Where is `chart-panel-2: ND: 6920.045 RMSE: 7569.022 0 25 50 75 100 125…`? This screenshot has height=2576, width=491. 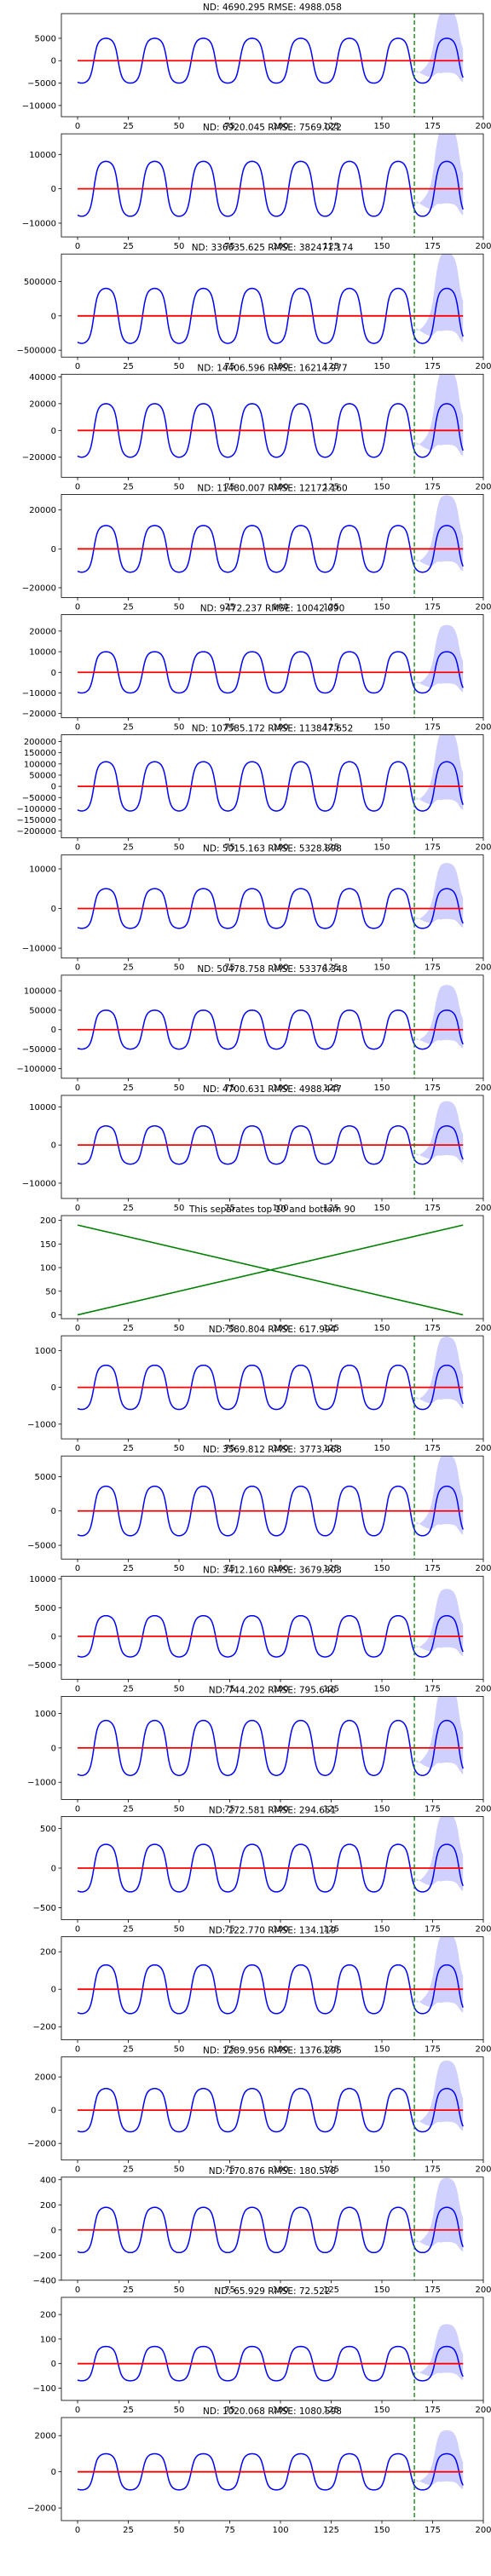
chart-panel-2: ND: 6920.045 RMSE: 7569.022 0 25 50 75 100 125… is located at coordinates (256, 187).